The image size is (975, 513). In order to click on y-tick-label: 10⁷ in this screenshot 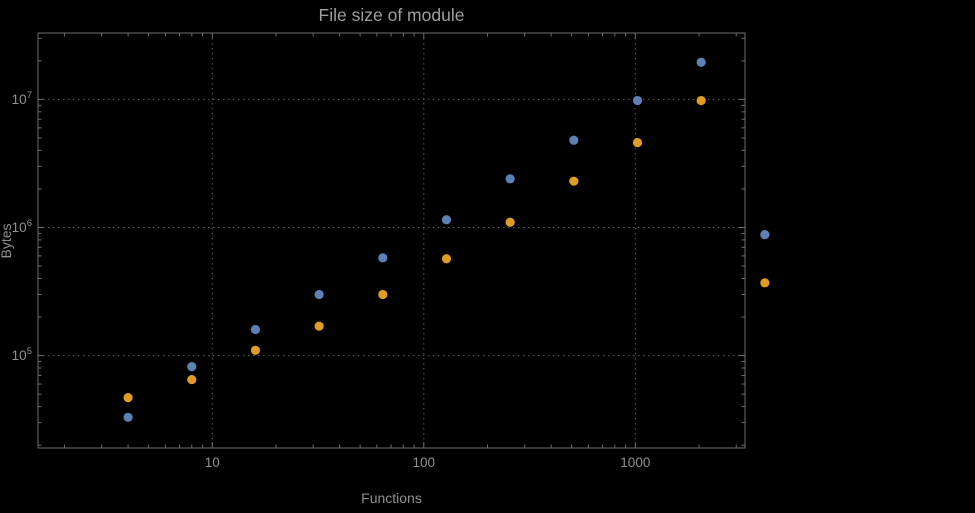, I will do `click(22, 98)`.